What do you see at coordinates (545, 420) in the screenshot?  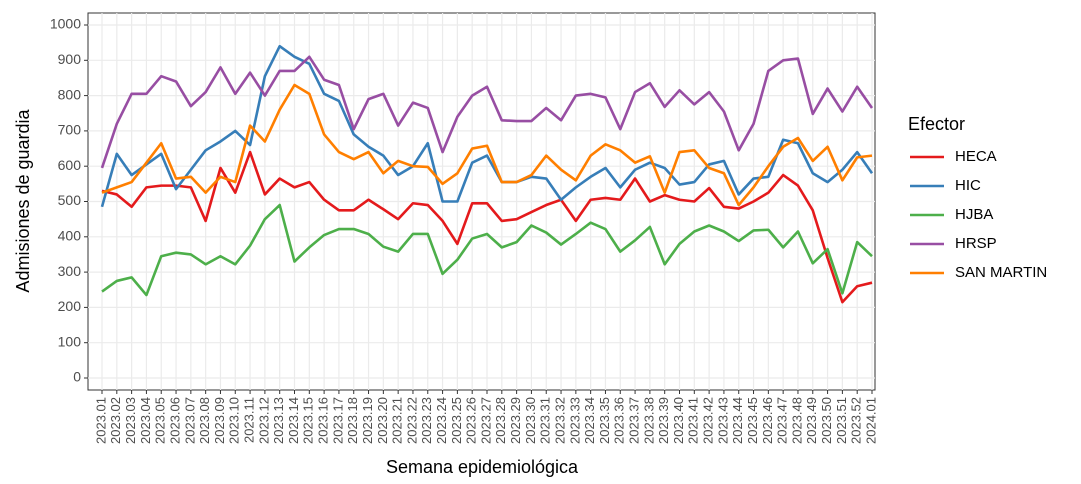 I see `x-tick-label: 2023.31` at bounding box center [545, 420].